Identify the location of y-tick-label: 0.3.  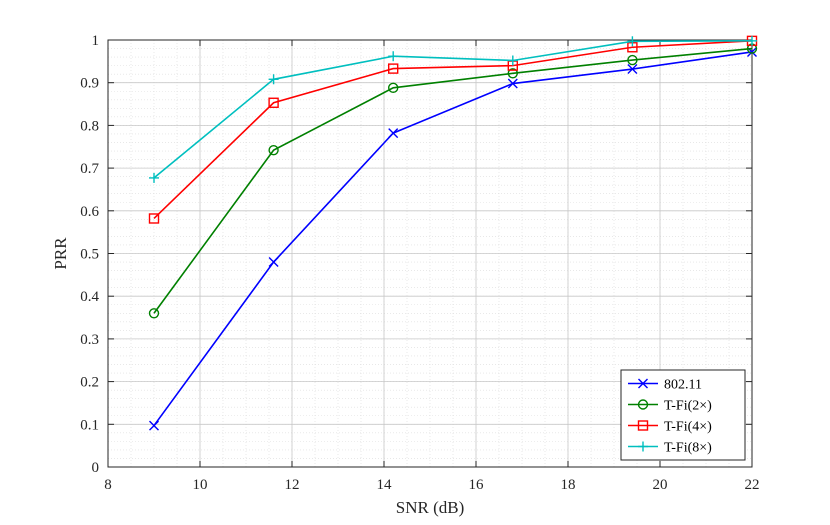
(89, 340).